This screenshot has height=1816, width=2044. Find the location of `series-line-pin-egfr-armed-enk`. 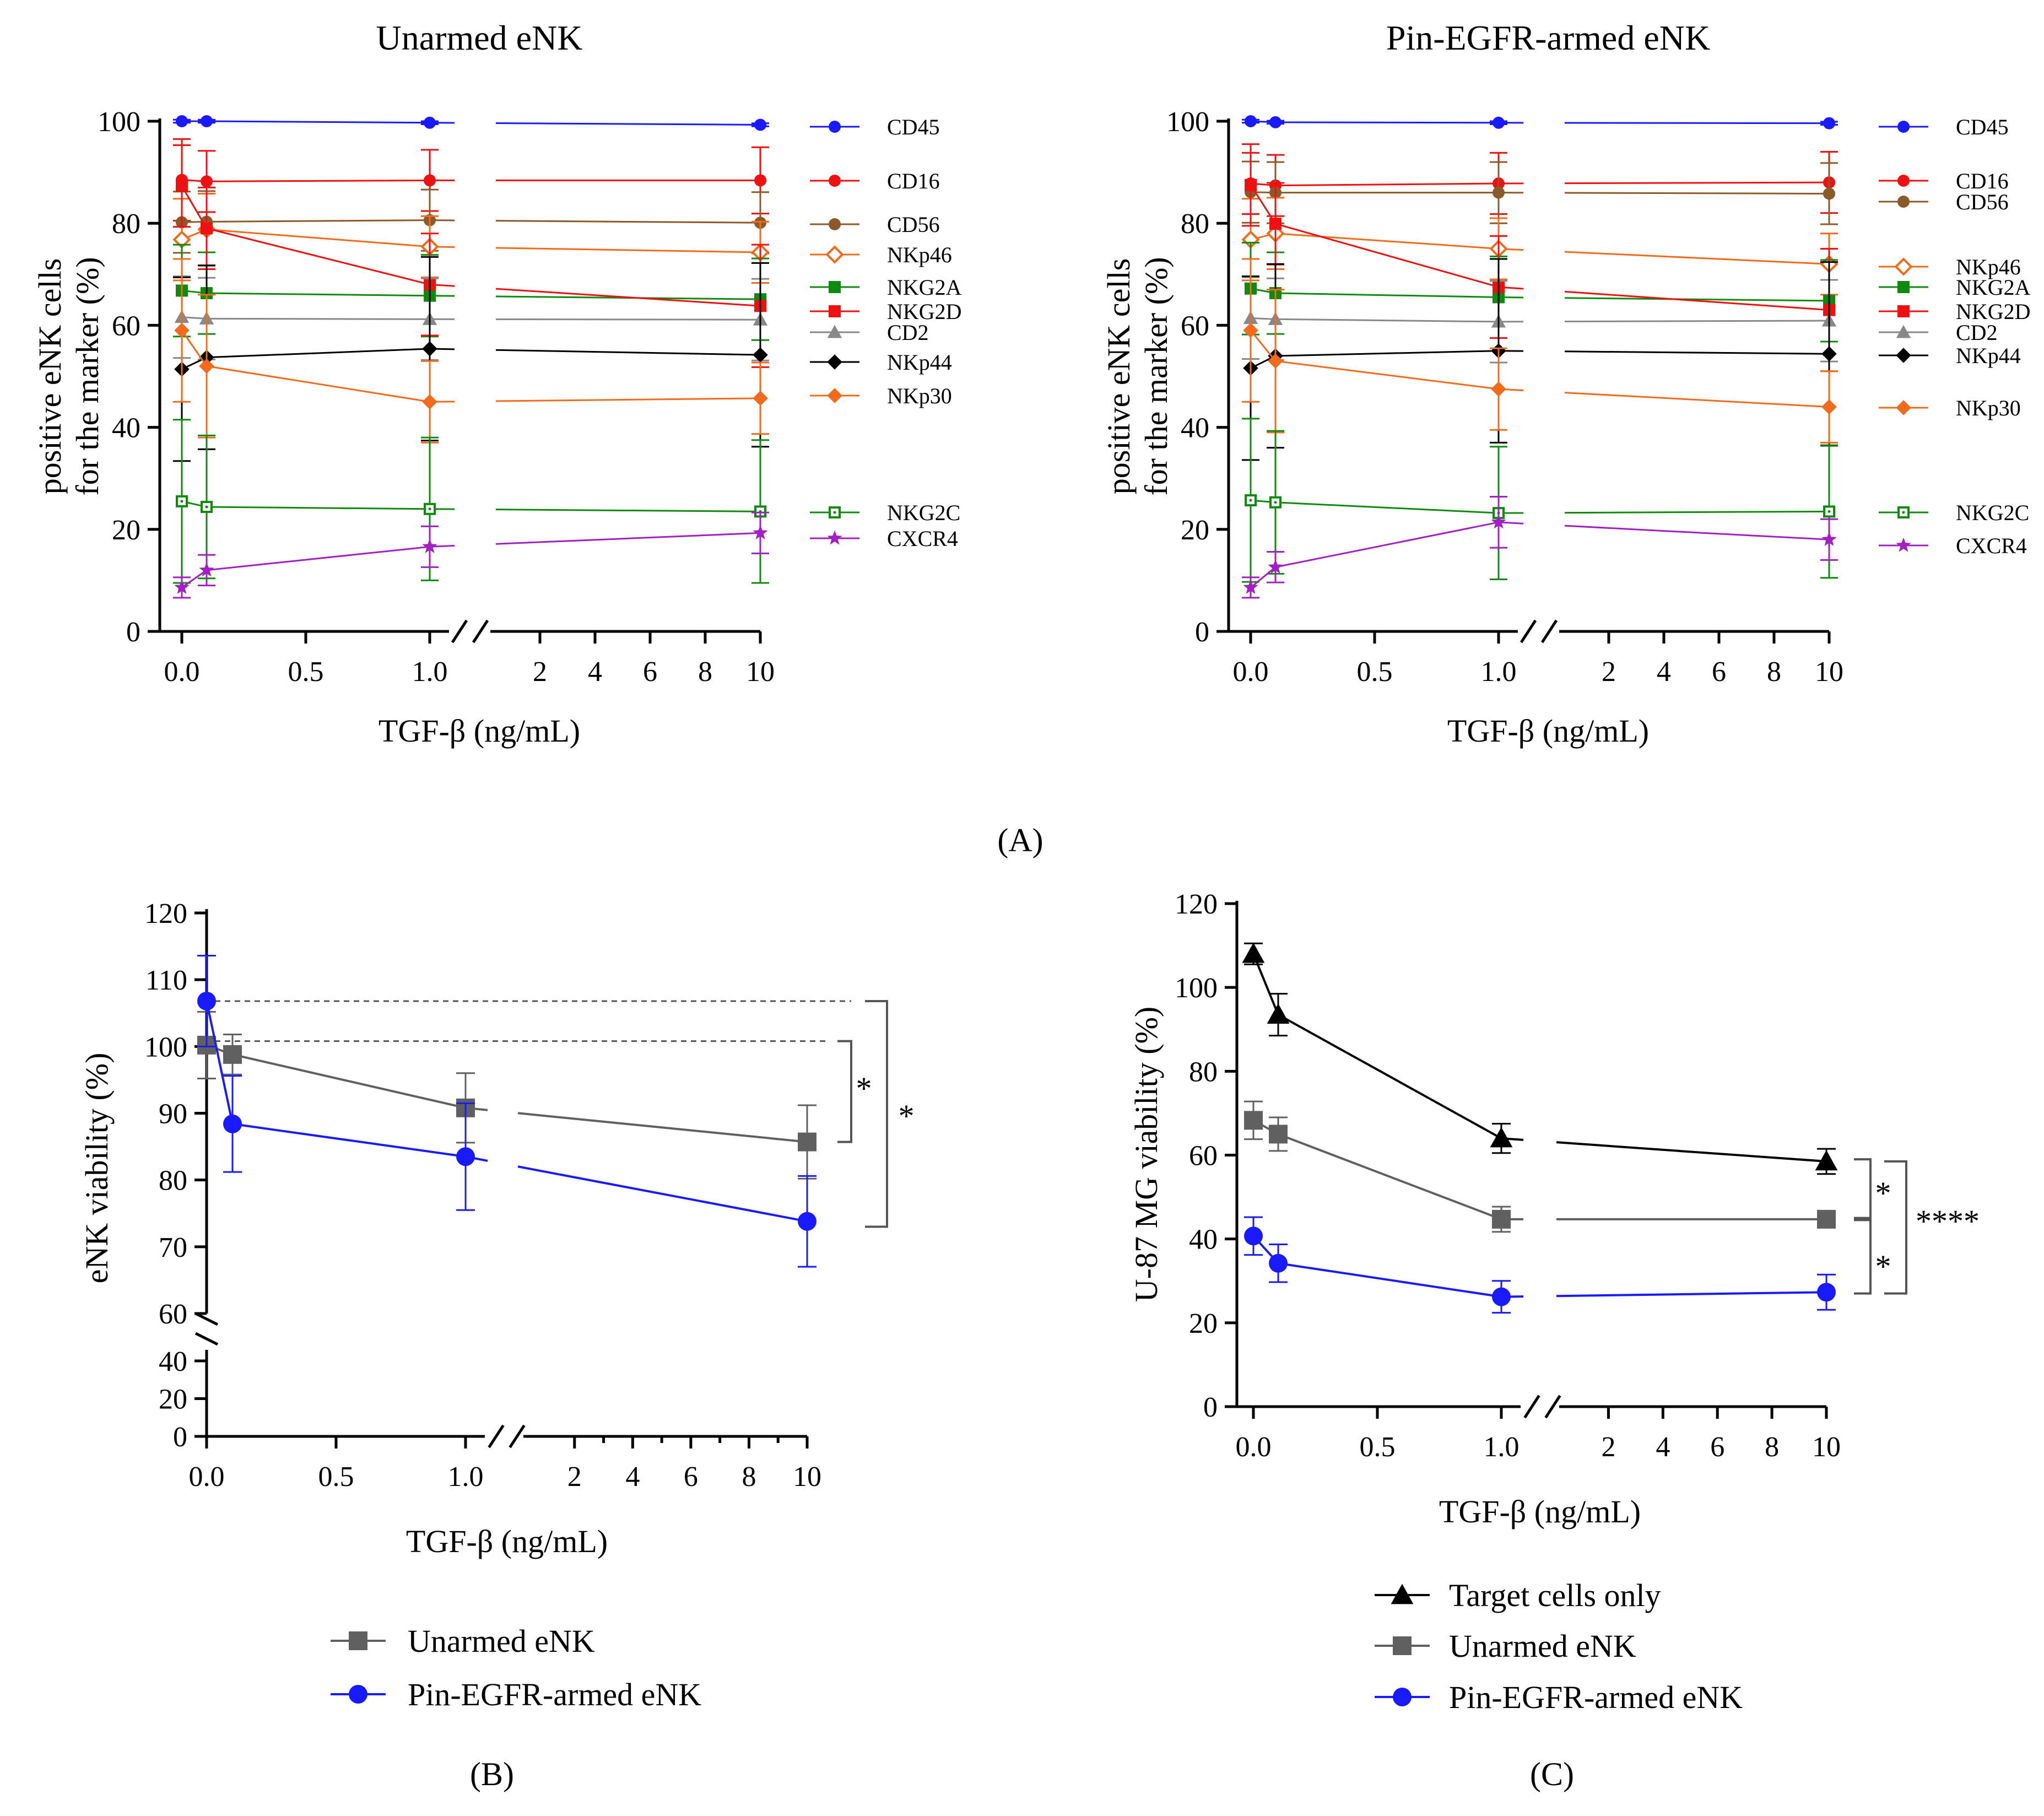

series-line-pin-egfr-armed-enk is located at coordinates (1691, 1294).